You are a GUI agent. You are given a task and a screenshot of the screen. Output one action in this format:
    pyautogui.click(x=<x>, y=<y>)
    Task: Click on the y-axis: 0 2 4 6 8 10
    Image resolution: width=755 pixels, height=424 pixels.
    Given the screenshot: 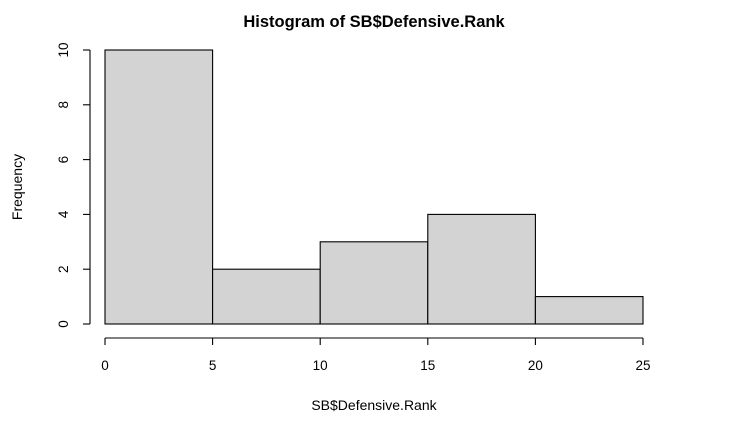 What is the action you would take?
    pyautogui.click(x=73, y=185)
    